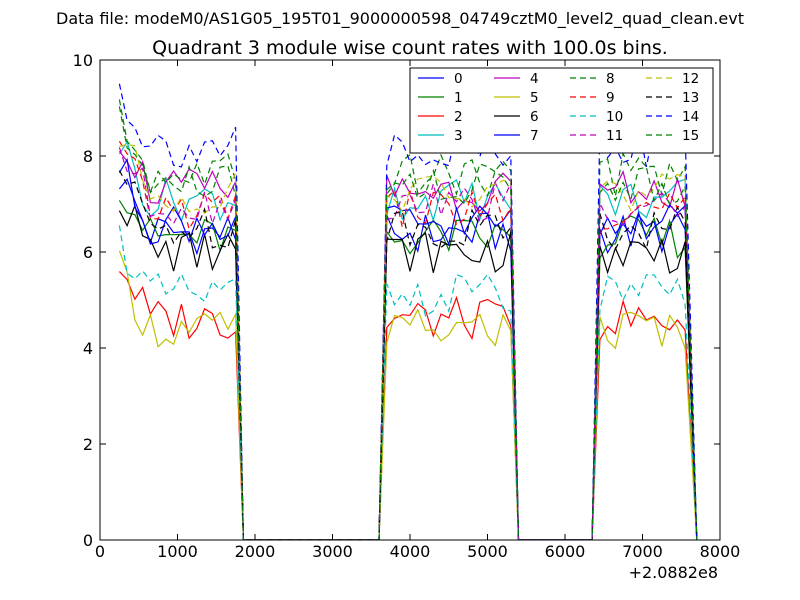 The height and width of the screenshot is (600, 800). I want to click on x-tick-label: 4000, so click(410, 551).